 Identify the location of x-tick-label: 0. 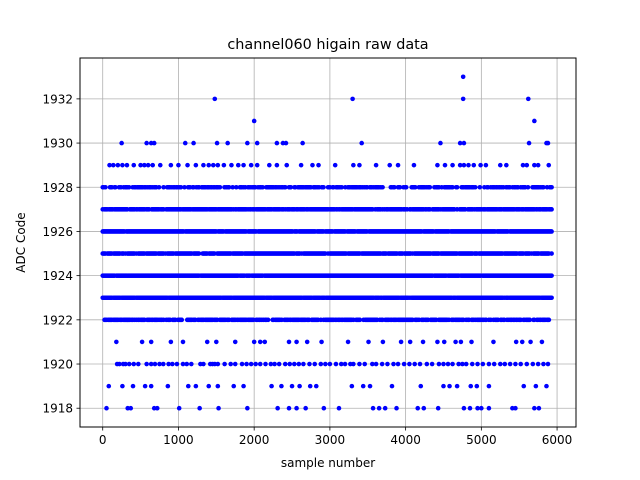
(103, 440).